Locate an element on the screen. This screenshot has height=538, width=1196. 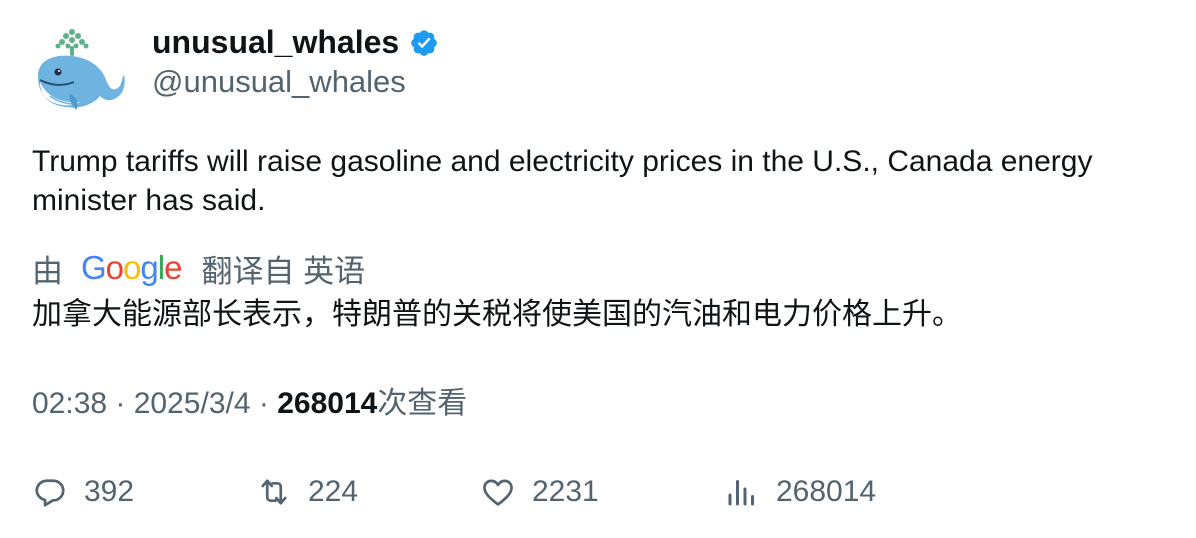
tweet-date: 2025/3/4 is located at coordinates (192, 403).